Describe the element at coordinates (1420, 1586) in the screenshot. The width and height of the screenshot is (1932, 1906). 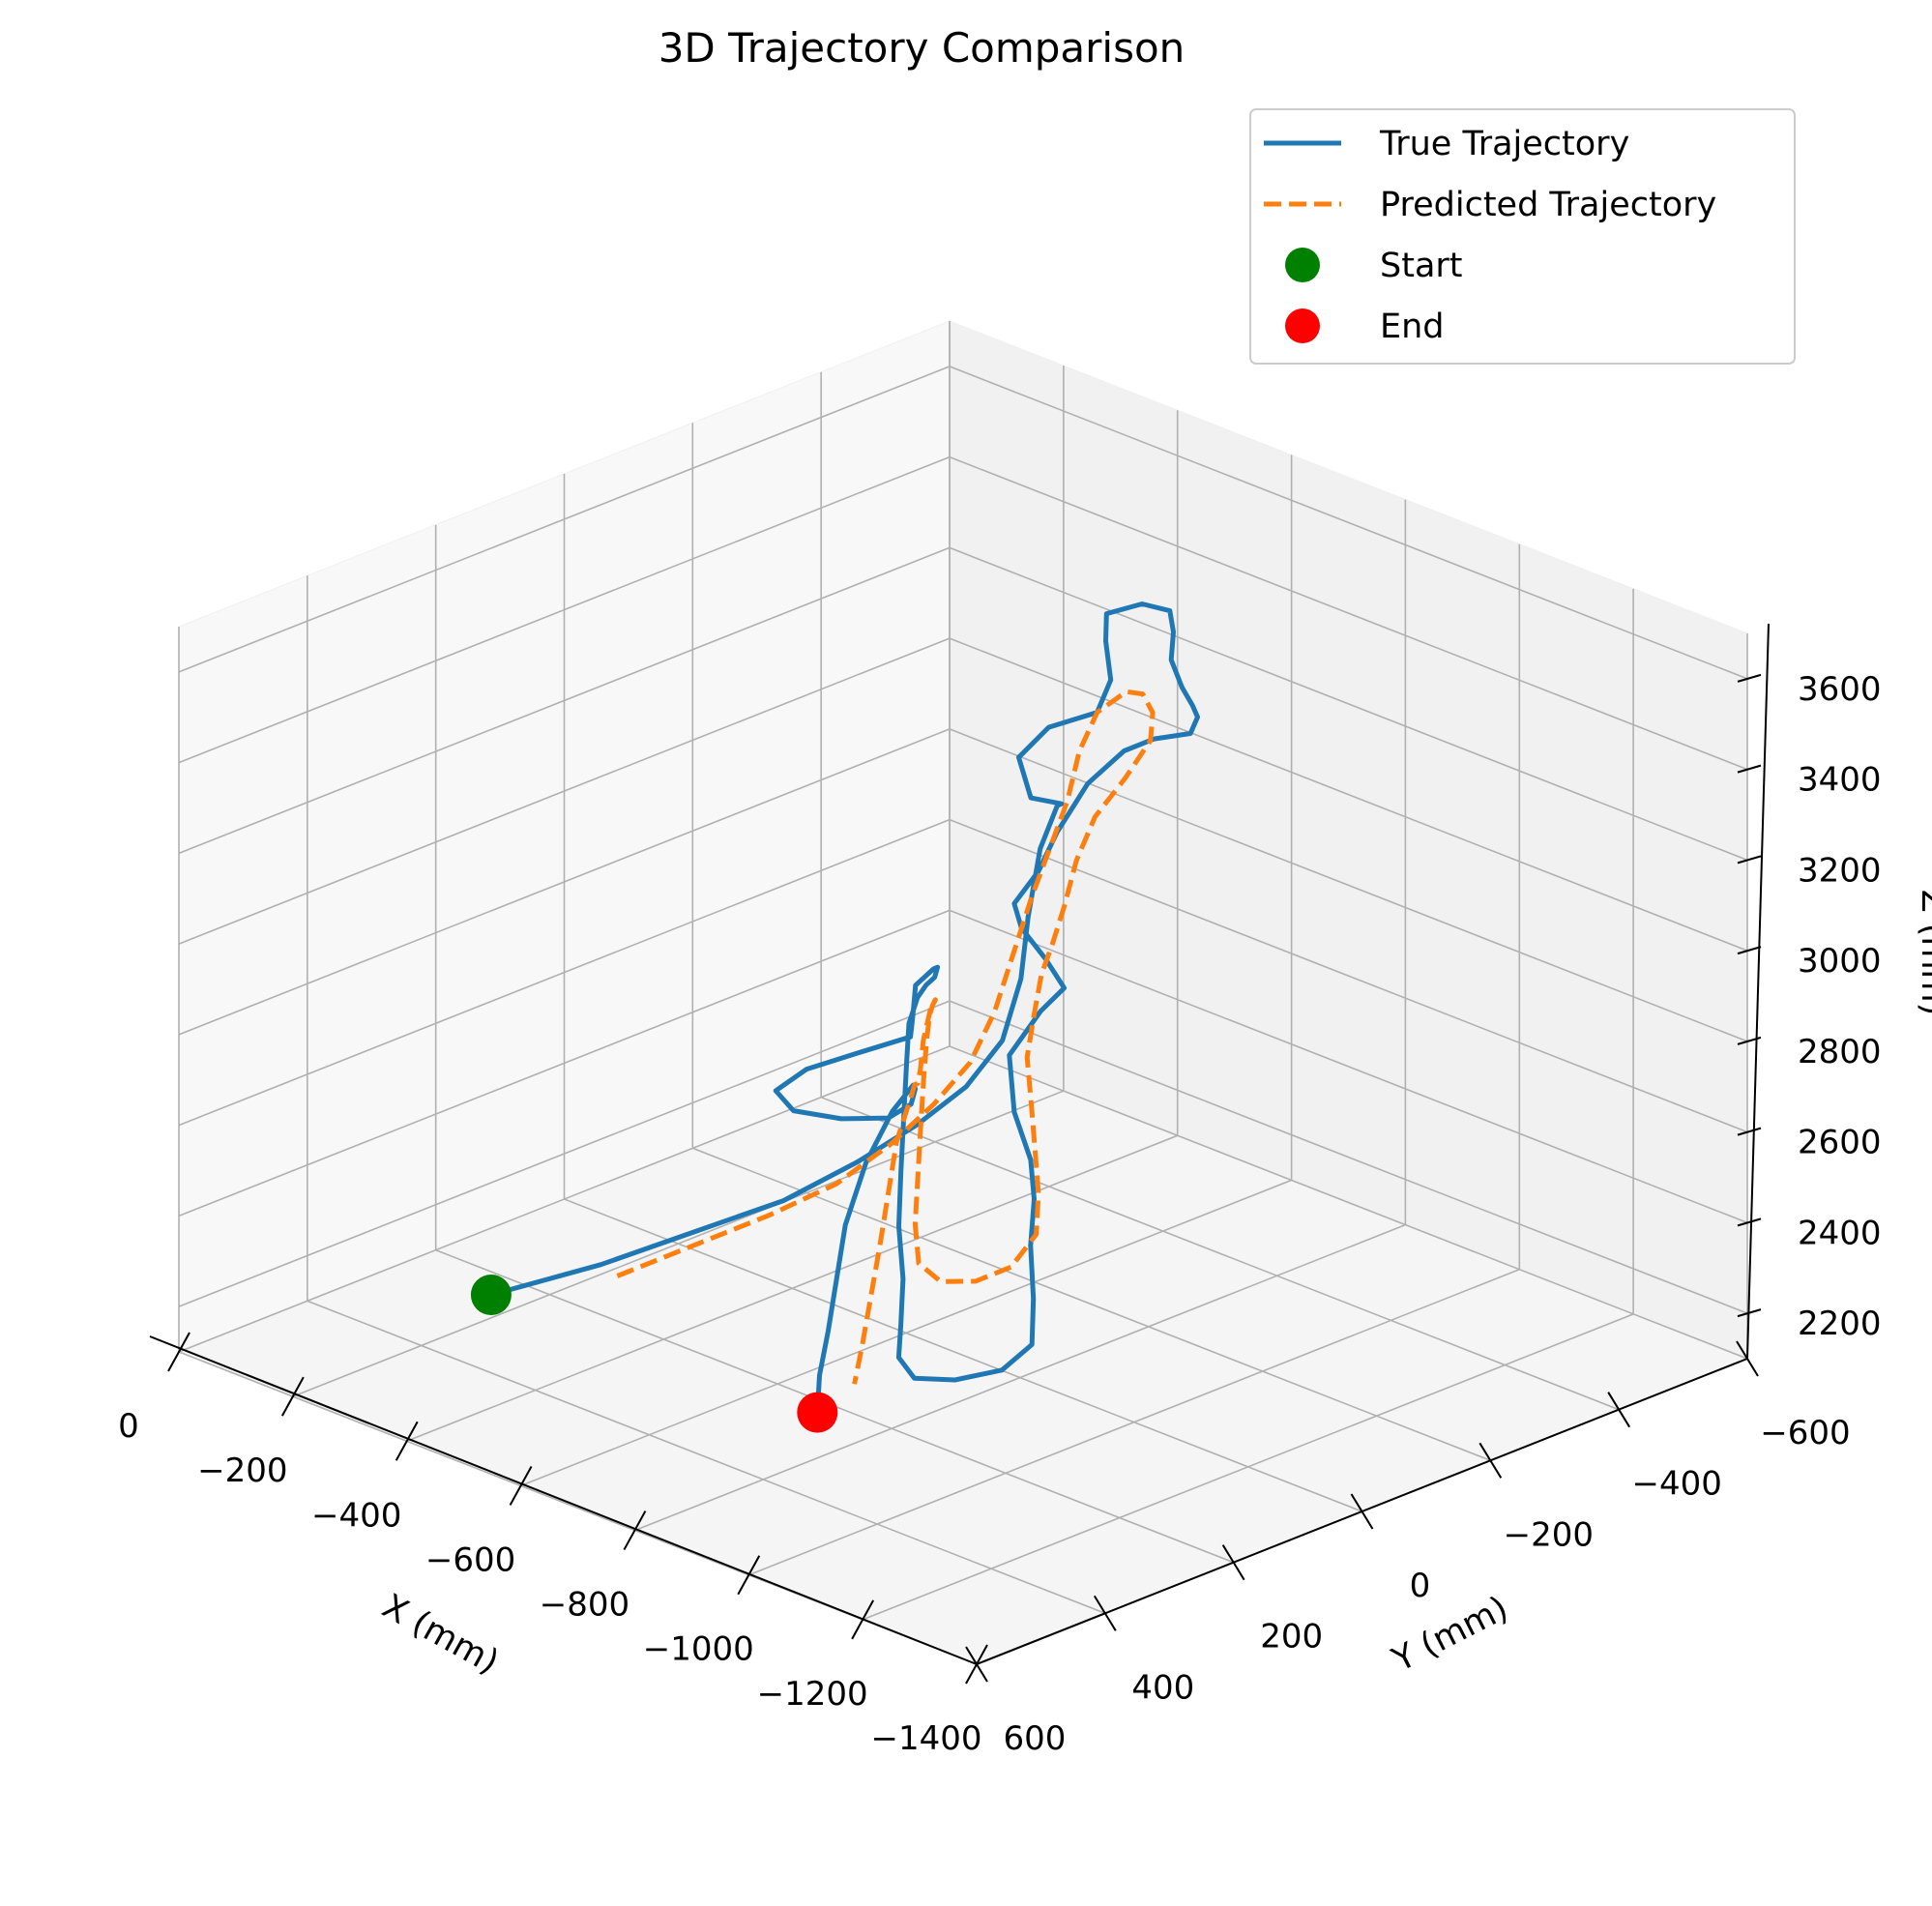
I see `y-tick-label: 0` at that location.